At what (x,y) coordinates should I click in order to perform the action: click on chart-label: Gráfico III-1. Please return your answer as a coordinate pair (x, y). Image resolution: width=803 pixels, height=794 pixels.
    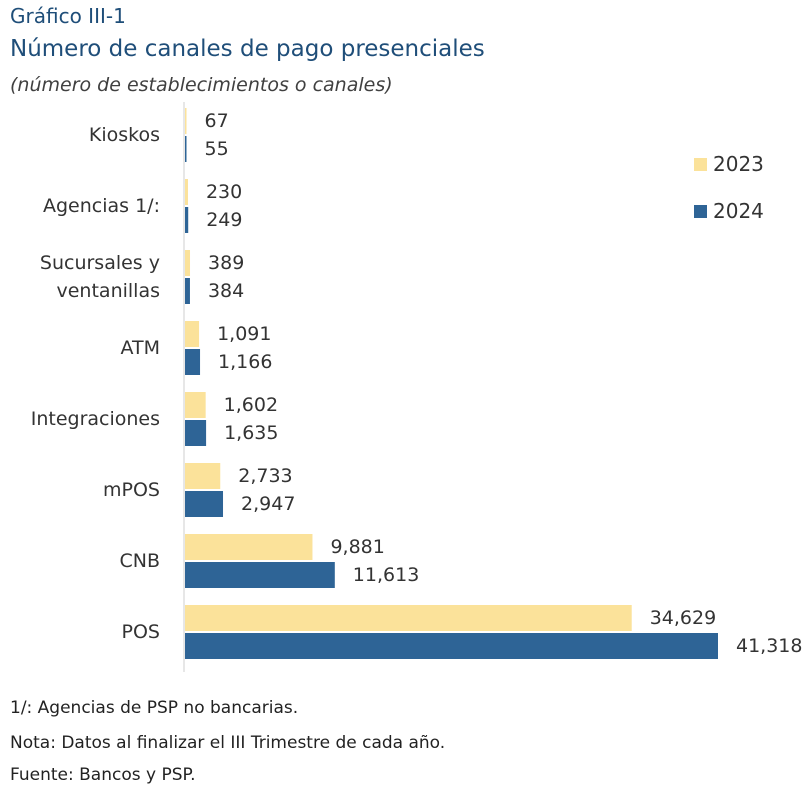
    Looking at the image, I should click on (68, 16).